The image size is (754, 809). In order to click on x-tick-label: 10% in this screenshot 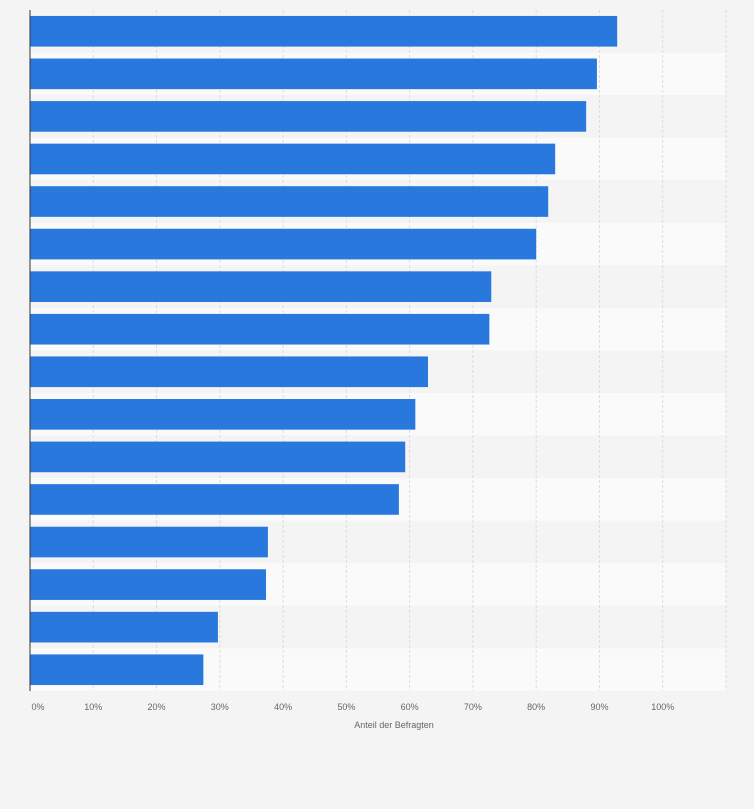, I will do `click(93, 707)`.